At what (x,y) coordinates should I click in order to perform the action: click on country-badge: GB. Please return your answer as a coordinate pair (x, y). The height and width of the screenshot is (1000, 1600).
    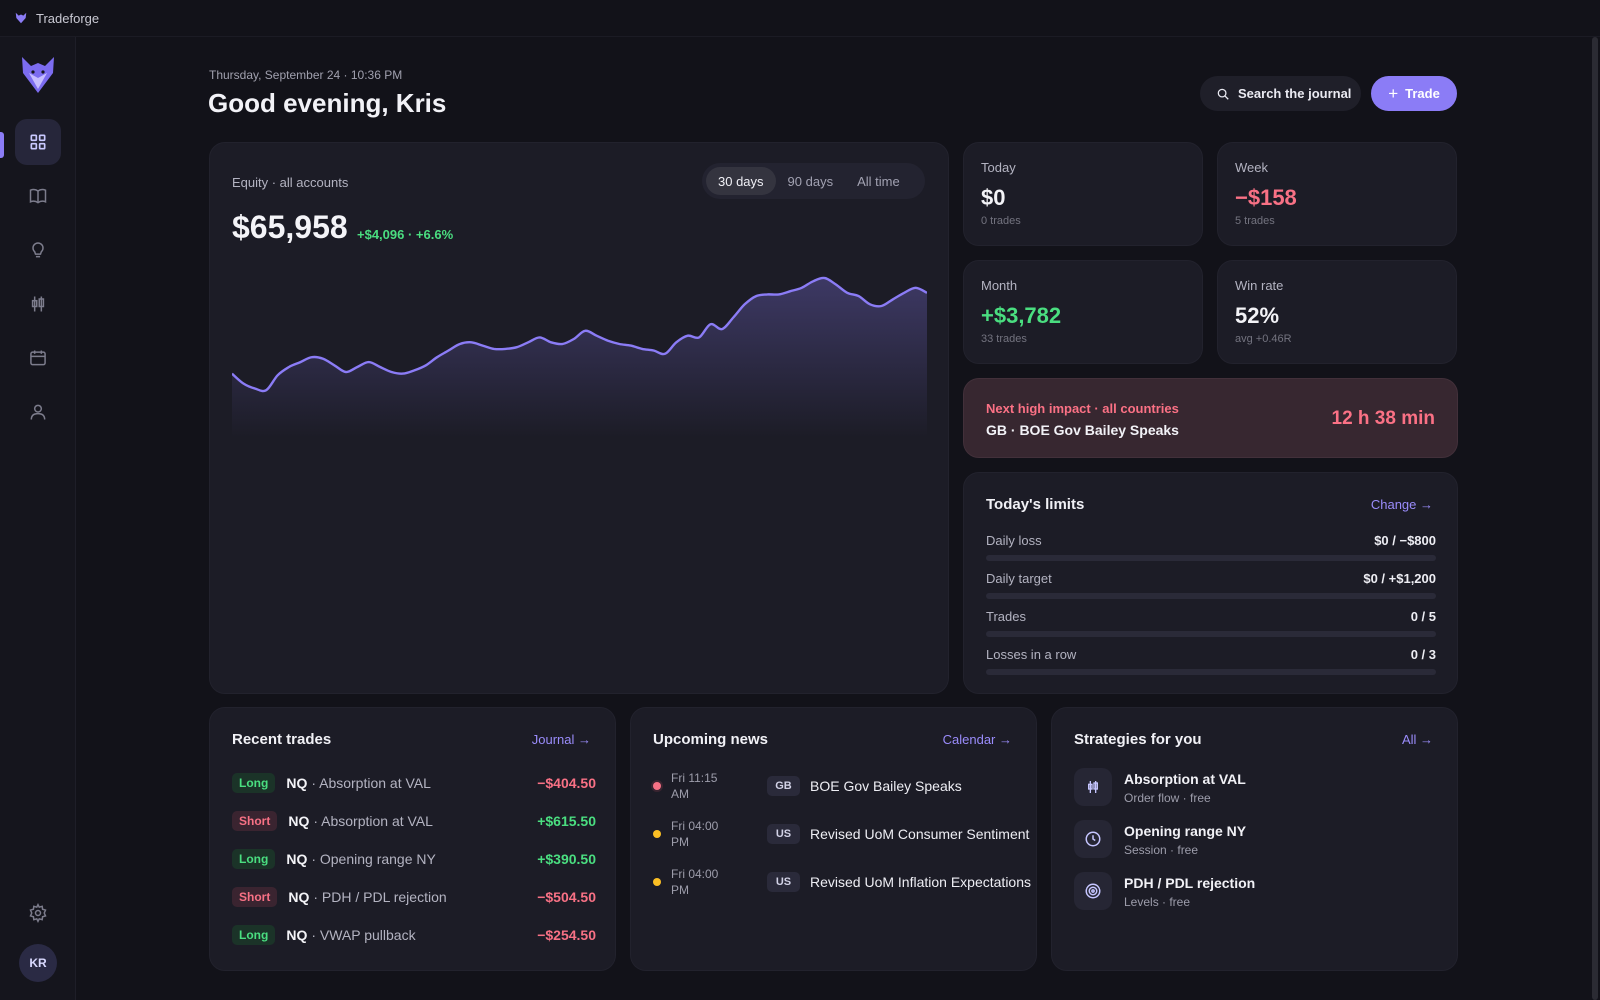
    Looking at the image, I should click on (783, 786).